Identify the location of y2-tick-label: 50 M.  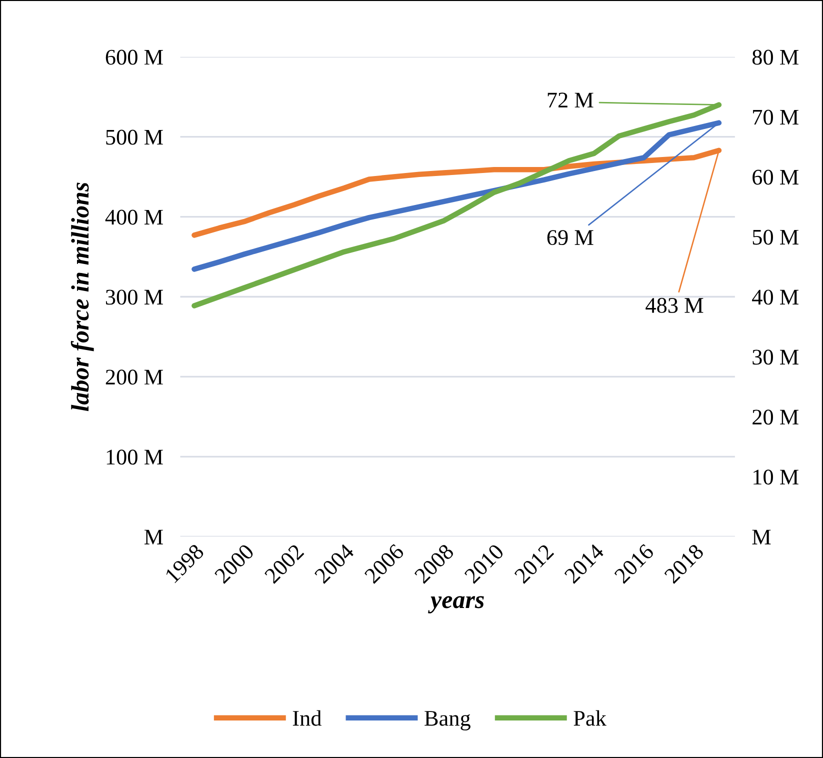
(775, 237).